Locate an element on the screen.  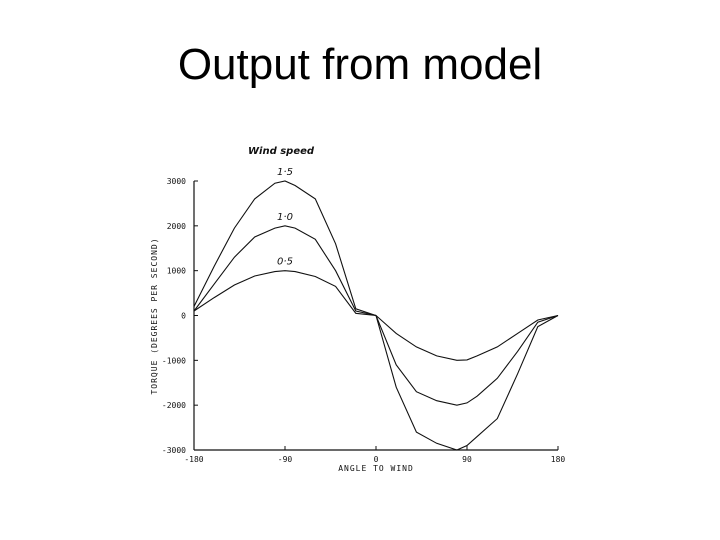
x-tick-label: -90 is located at coordinates (285, 459).